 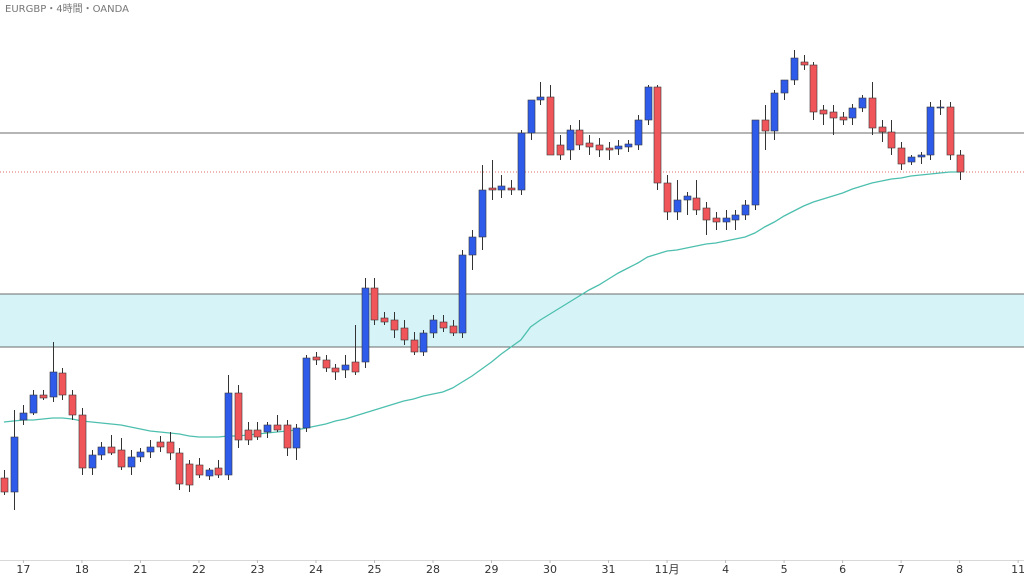 What do you see at coordinates (374, 569) in the screenshot?
I see `x-tick-label: 25` at bounding box center [374, 569].